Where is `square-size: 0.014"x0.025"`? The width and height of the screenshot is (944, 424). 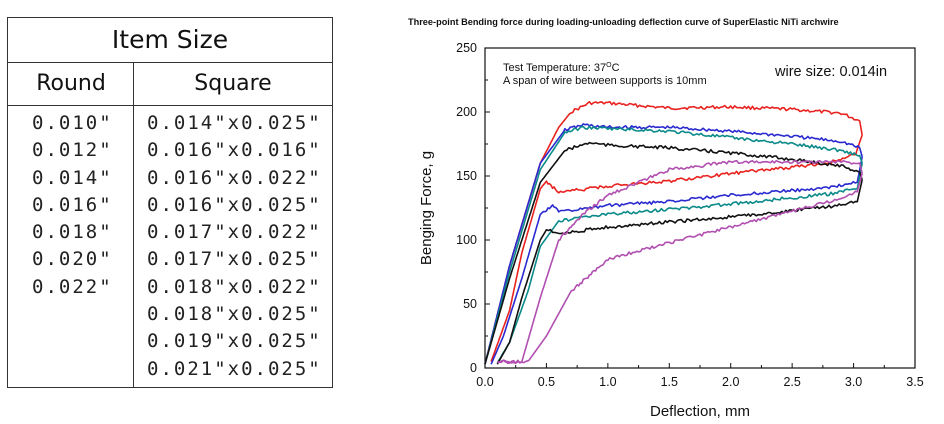 square-size: 0.014"x0.025" is located at coordinates (234, 123).